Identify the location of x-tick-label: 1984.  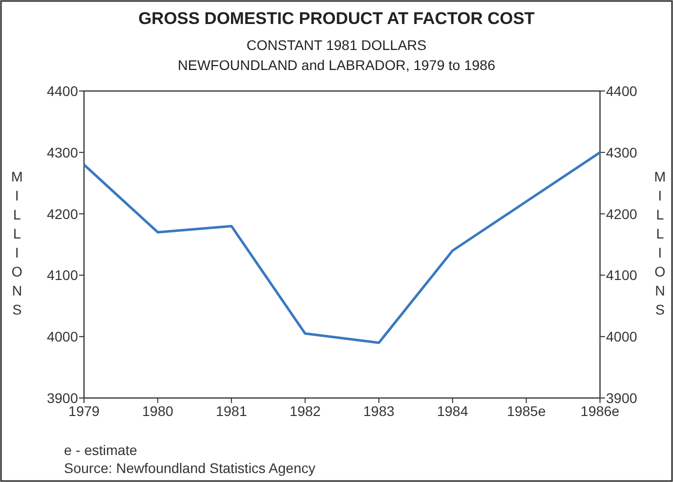
(452, 411).